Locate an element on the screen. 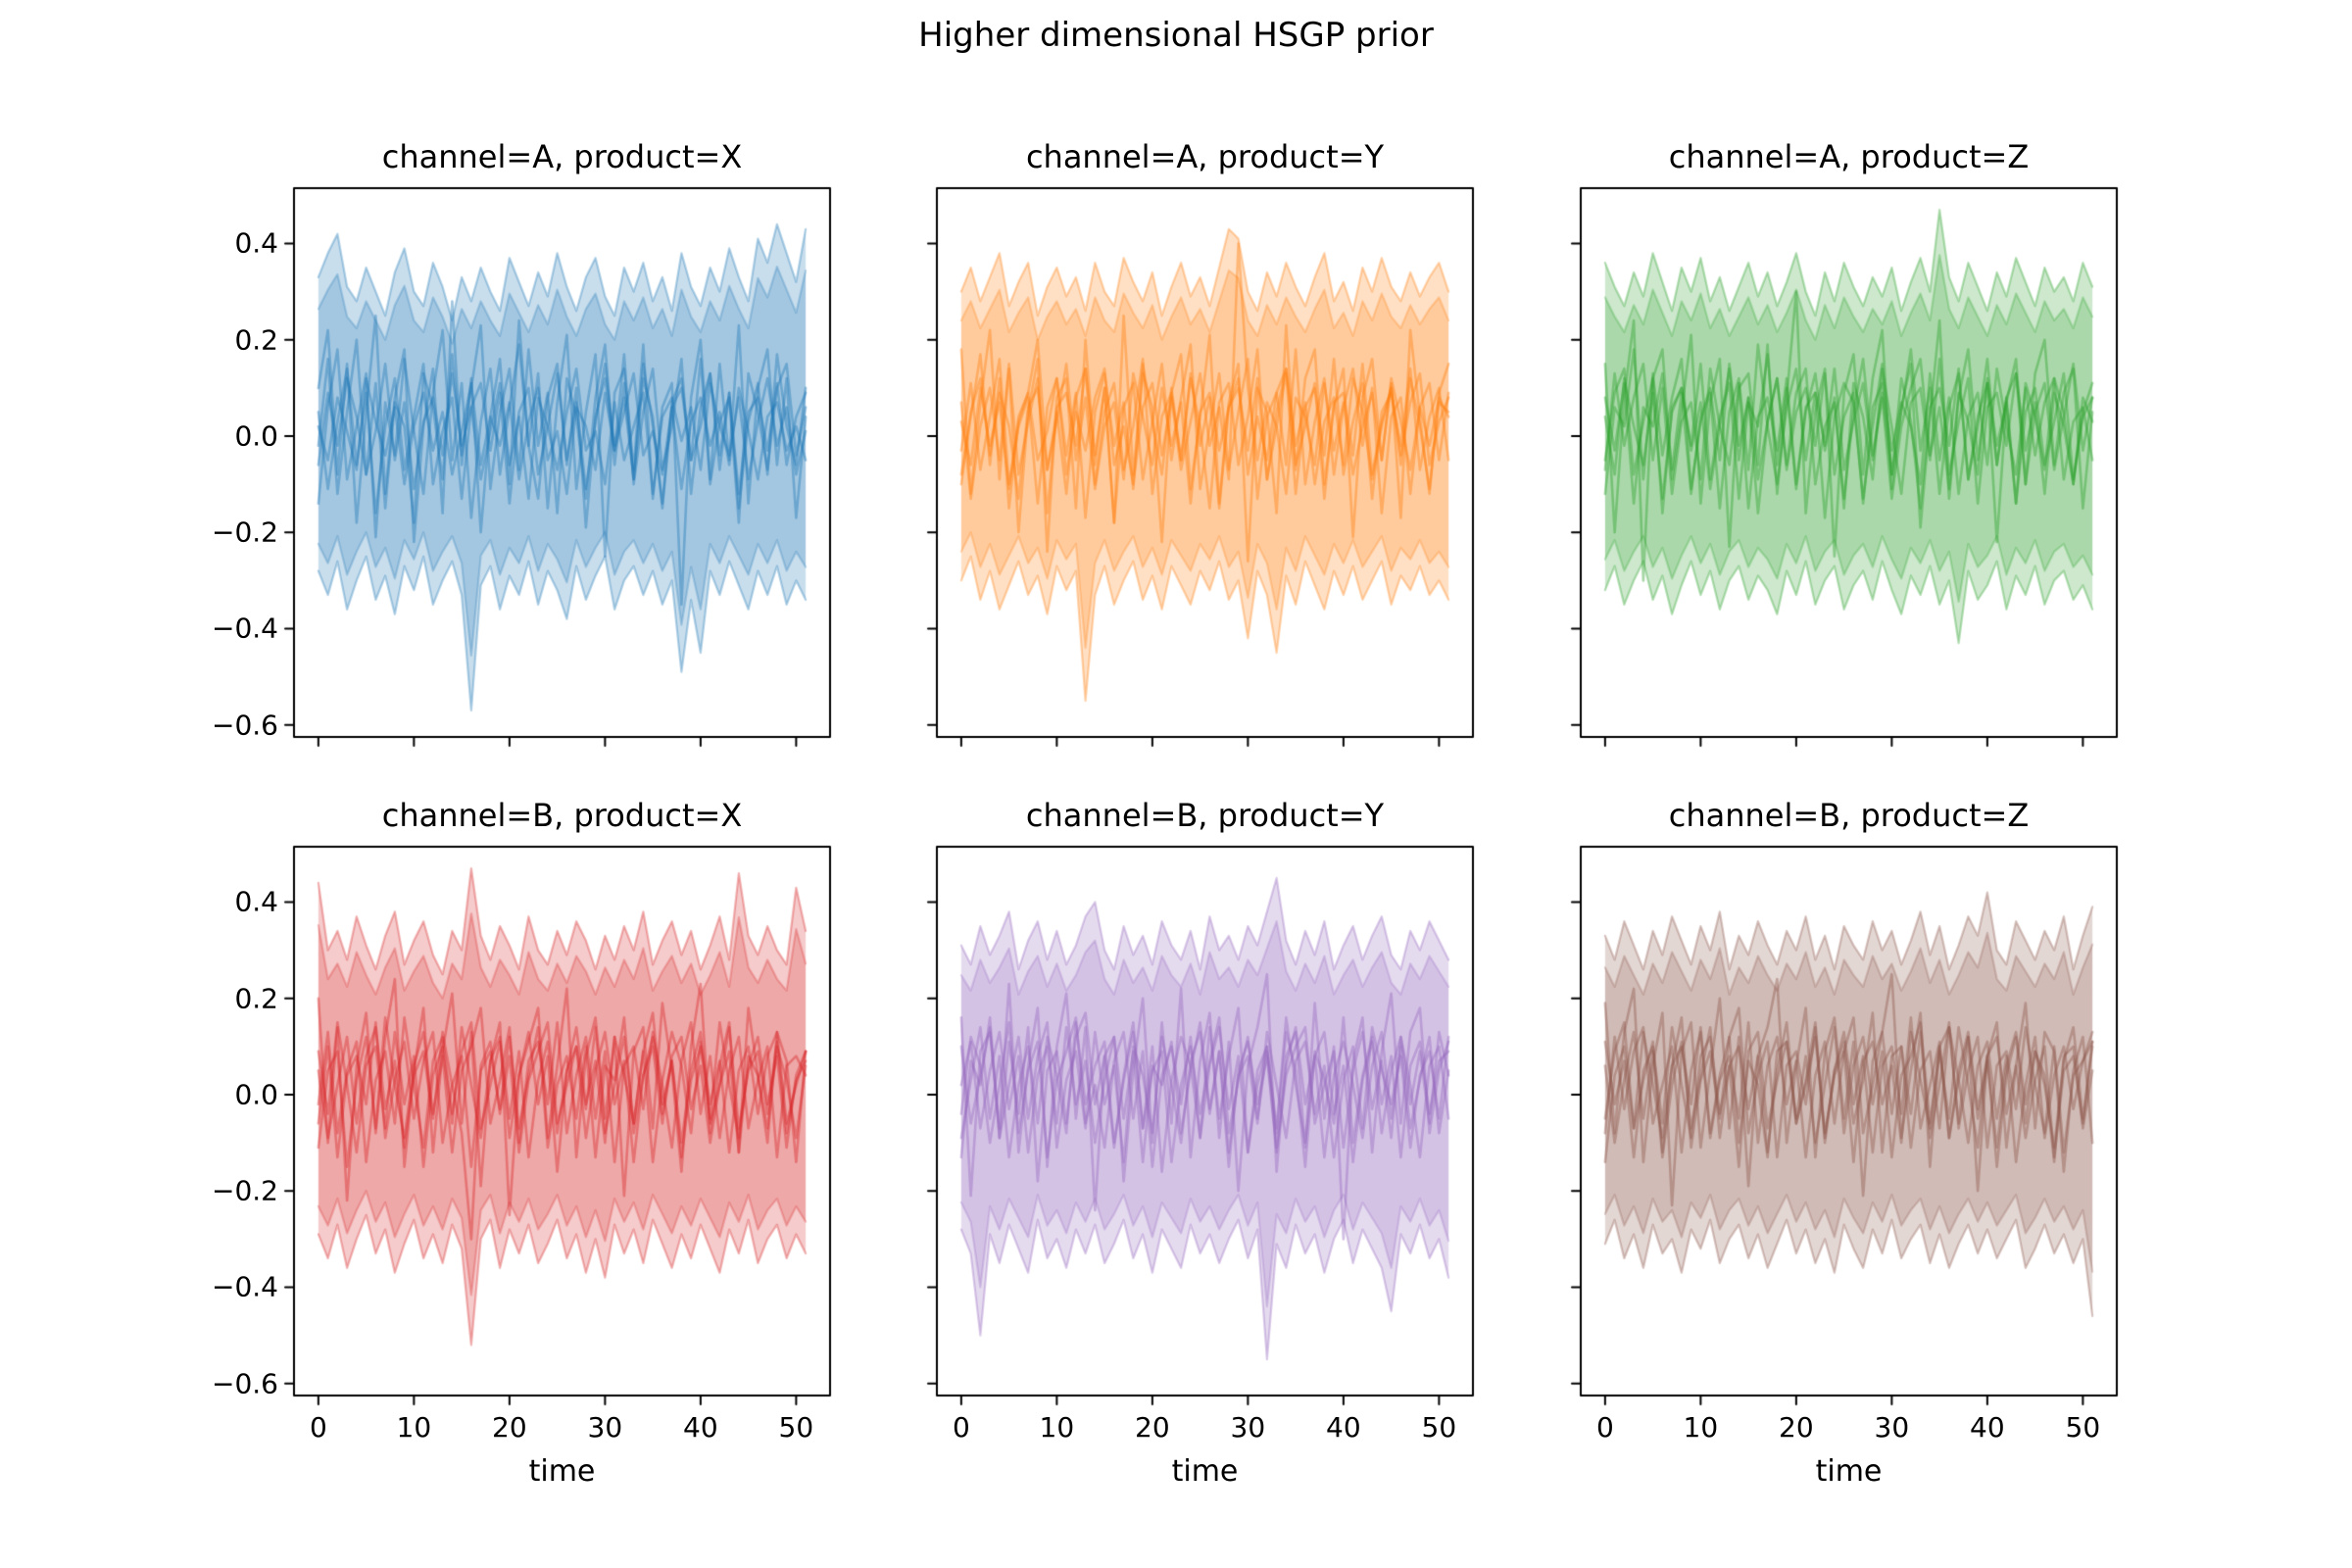 Image resolution: width=2352 pixels, height=1568 pixels. subplot-title-channel-a-product-y: channel=A, product=Y is located at coordinates (1205, 156).